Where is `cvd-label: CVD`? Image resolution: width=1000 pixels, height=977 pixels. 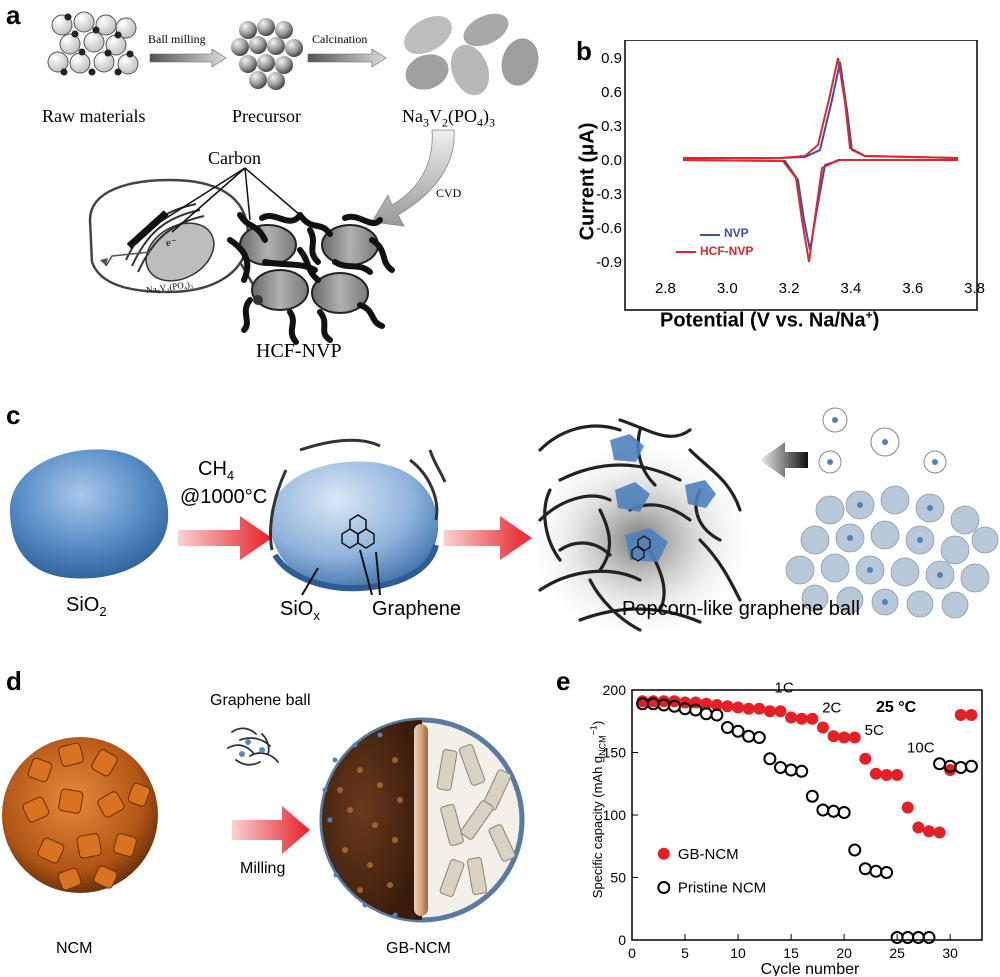
cvd-label: CVD is located at coordinates (449, 193).